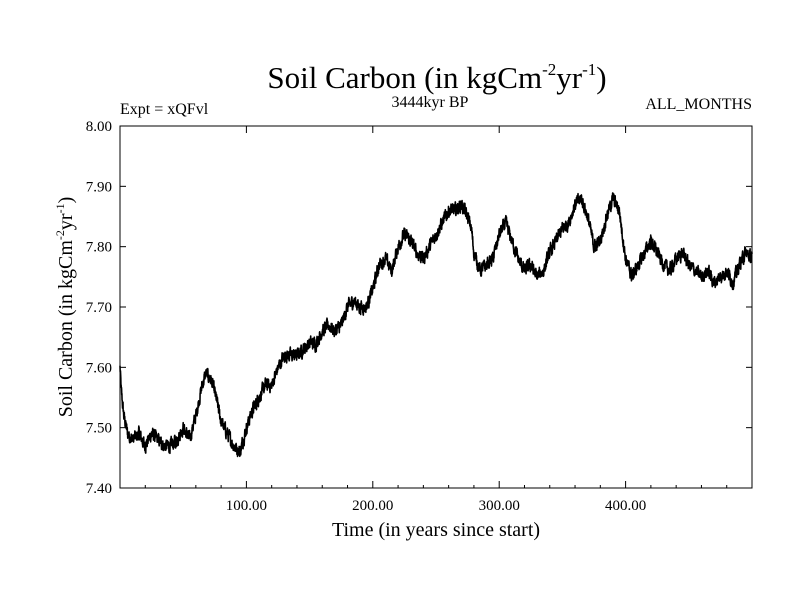 This screenshot has height=600, width=800. I want to click on y-tick-label: 7.60, so click(99, 368).